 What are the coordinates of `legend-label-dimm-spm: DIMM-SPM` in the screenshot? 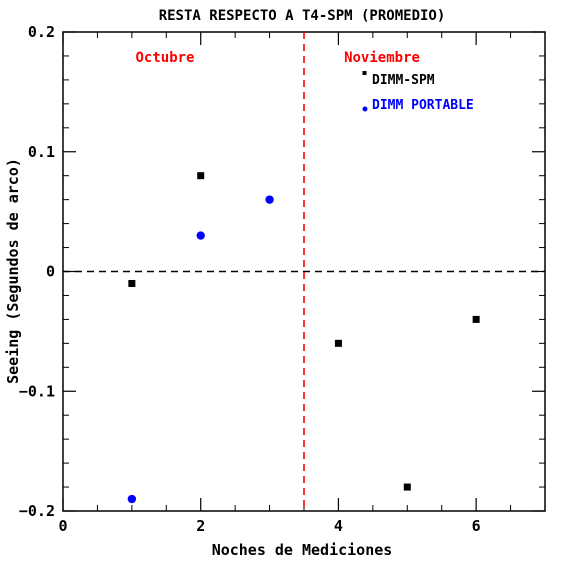 It's located at (403, 80).